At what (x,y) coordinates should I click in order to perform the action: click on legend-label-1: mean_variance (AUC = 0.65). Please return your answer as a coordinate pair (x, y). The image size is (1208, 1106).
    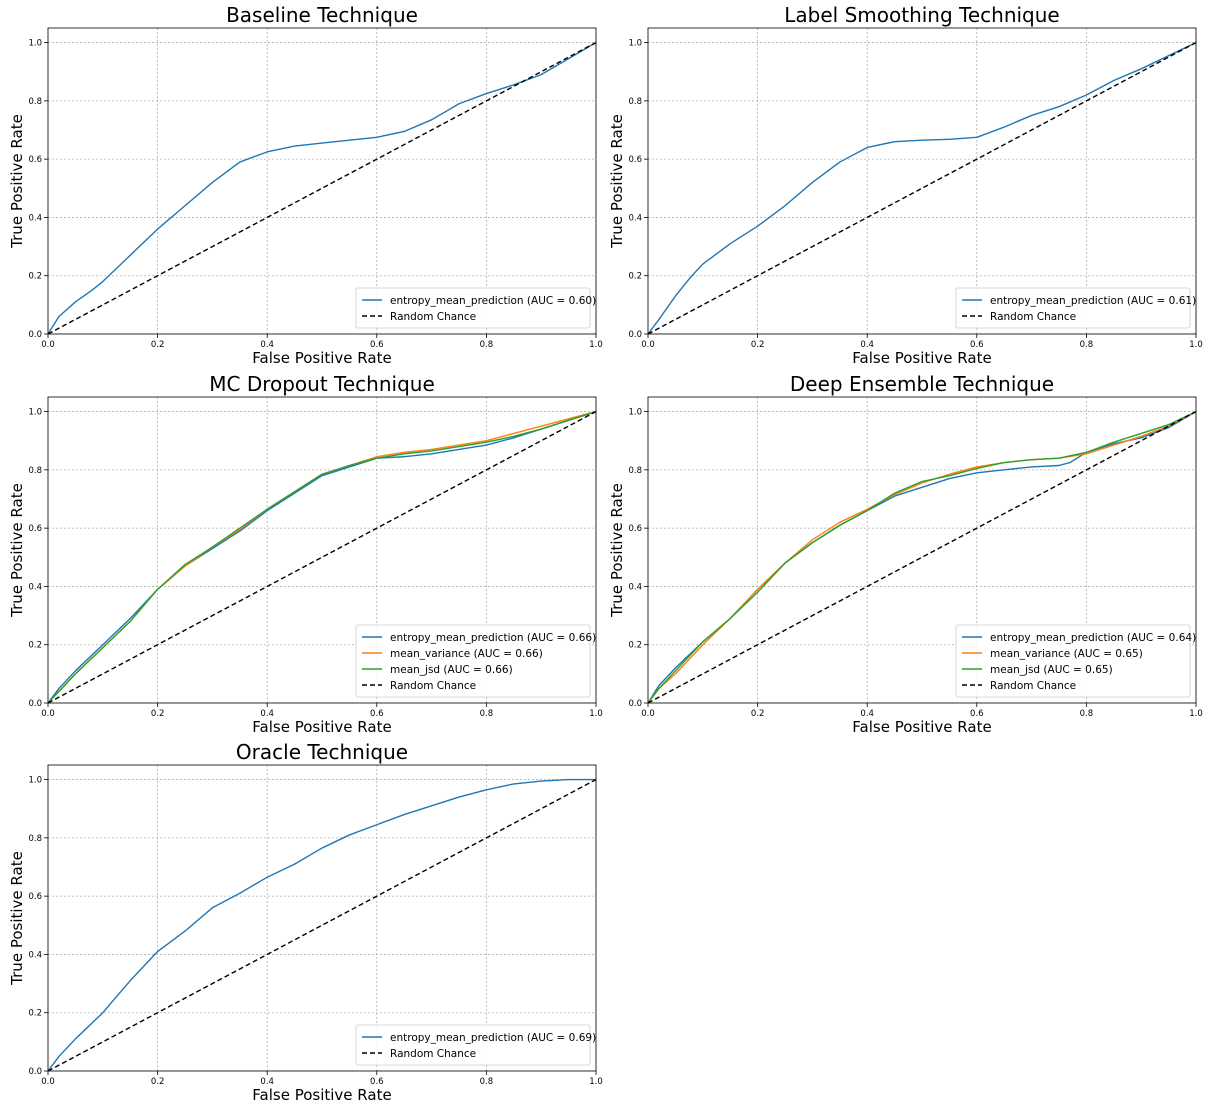
    Looking at the image, I should click on (1066, 654).